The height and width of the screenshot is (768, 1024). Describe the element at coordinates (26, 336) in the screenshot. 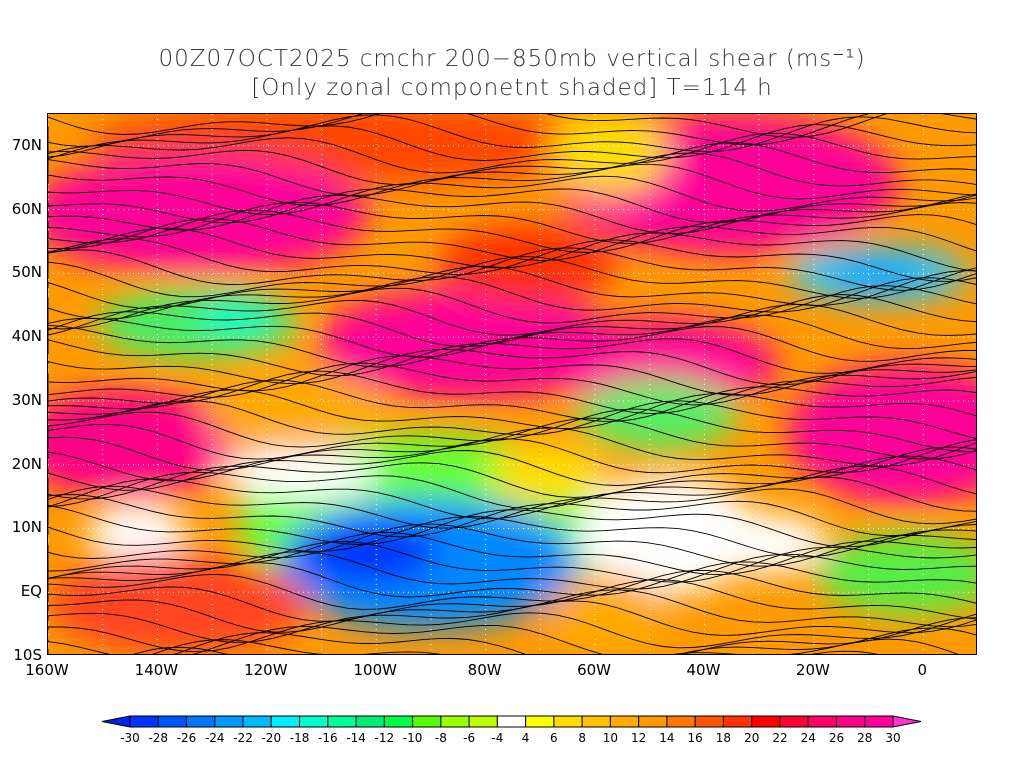

I see `lat-label: 40N` at that location.